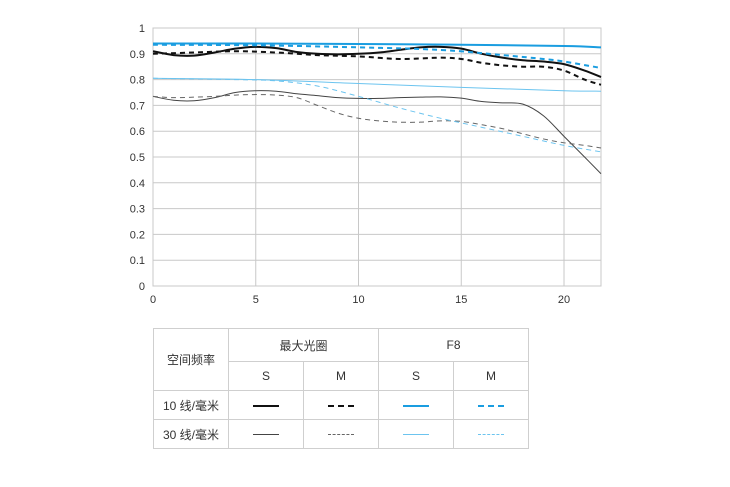  Describe the element at coordinates (191, 434) in the screenshot. I see `legend-row-30-lines: 30 线/毫米` at that location.